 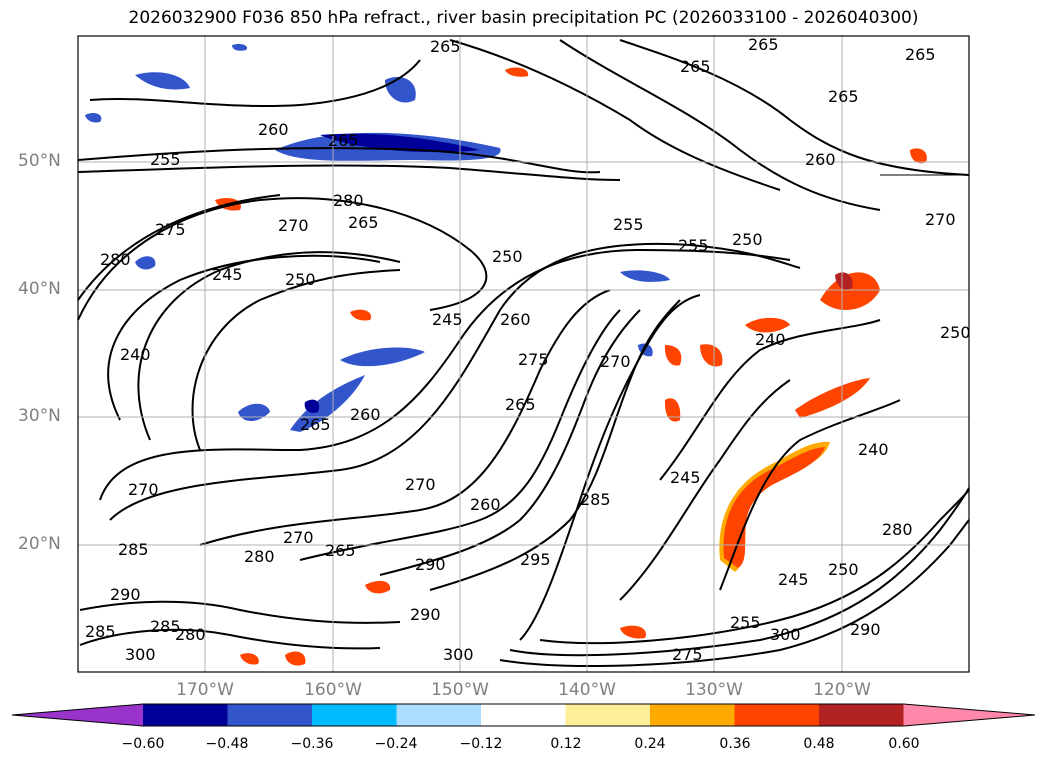 What do you see at coordinates (650, 744) in the screenshot?
I see `colorbar-tick-label: 0.24` at bounding box center [650, 744].